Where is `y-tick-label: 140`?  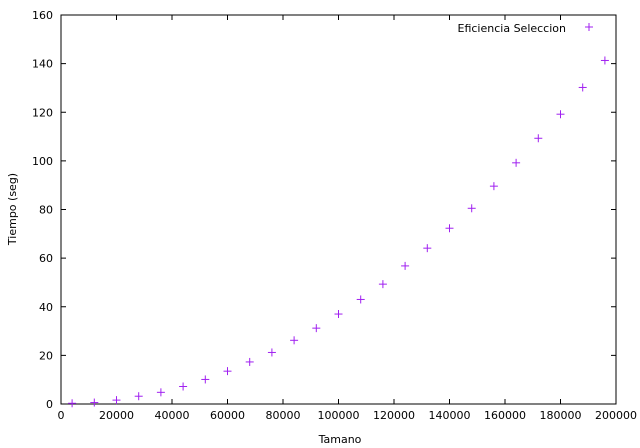
y-tick-label: 140 is located at coordinates (42, 64).